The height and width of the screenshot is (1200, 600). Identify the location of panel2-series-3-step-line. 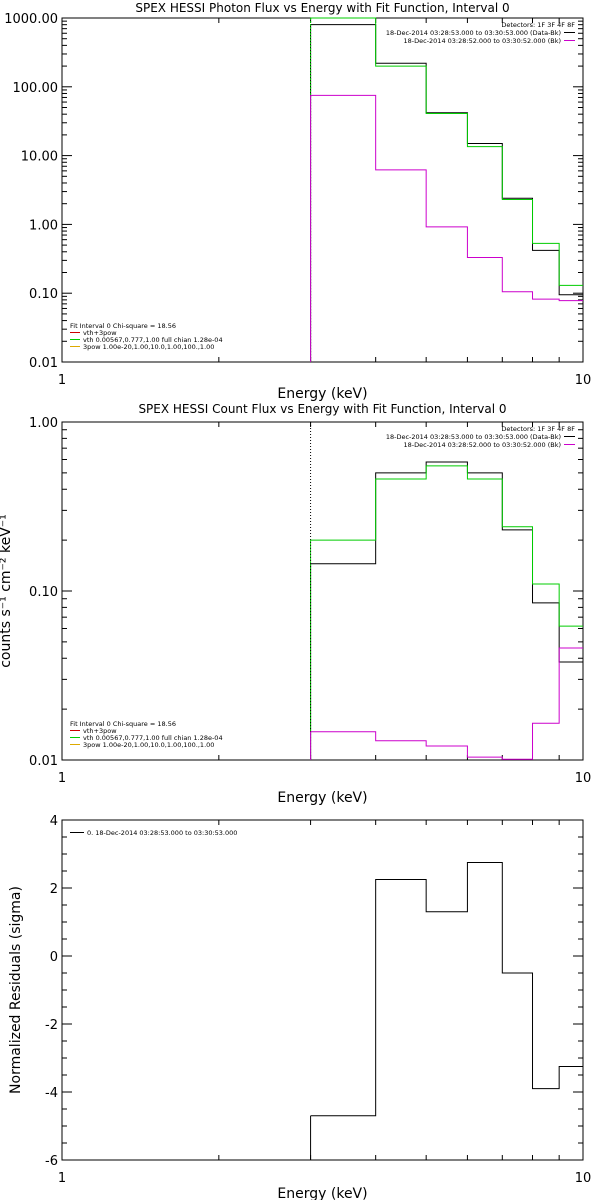
(446, 703).